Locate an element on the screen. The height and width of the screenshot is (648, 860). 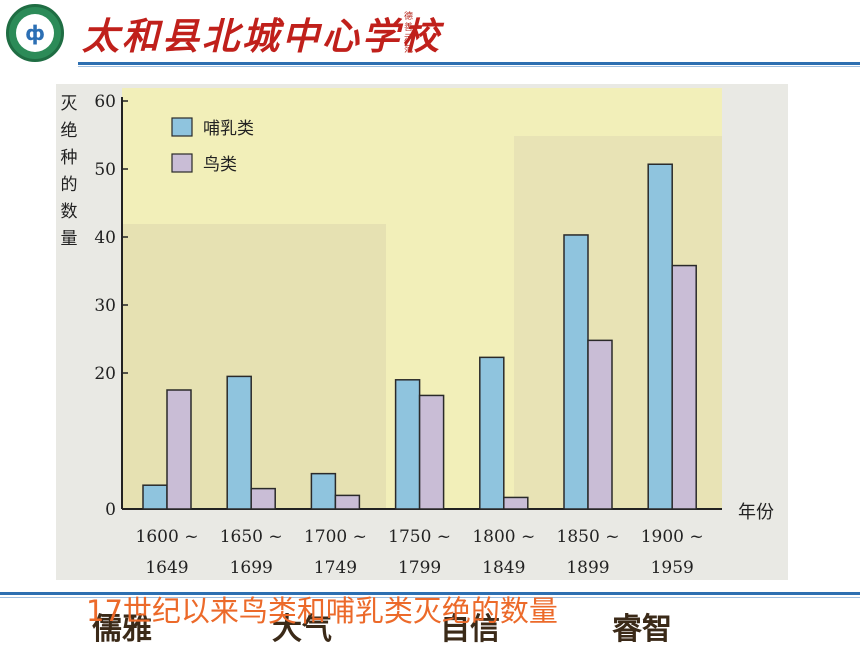
x-tick-label: 1600 ~ is located at coordinates (167, 537).